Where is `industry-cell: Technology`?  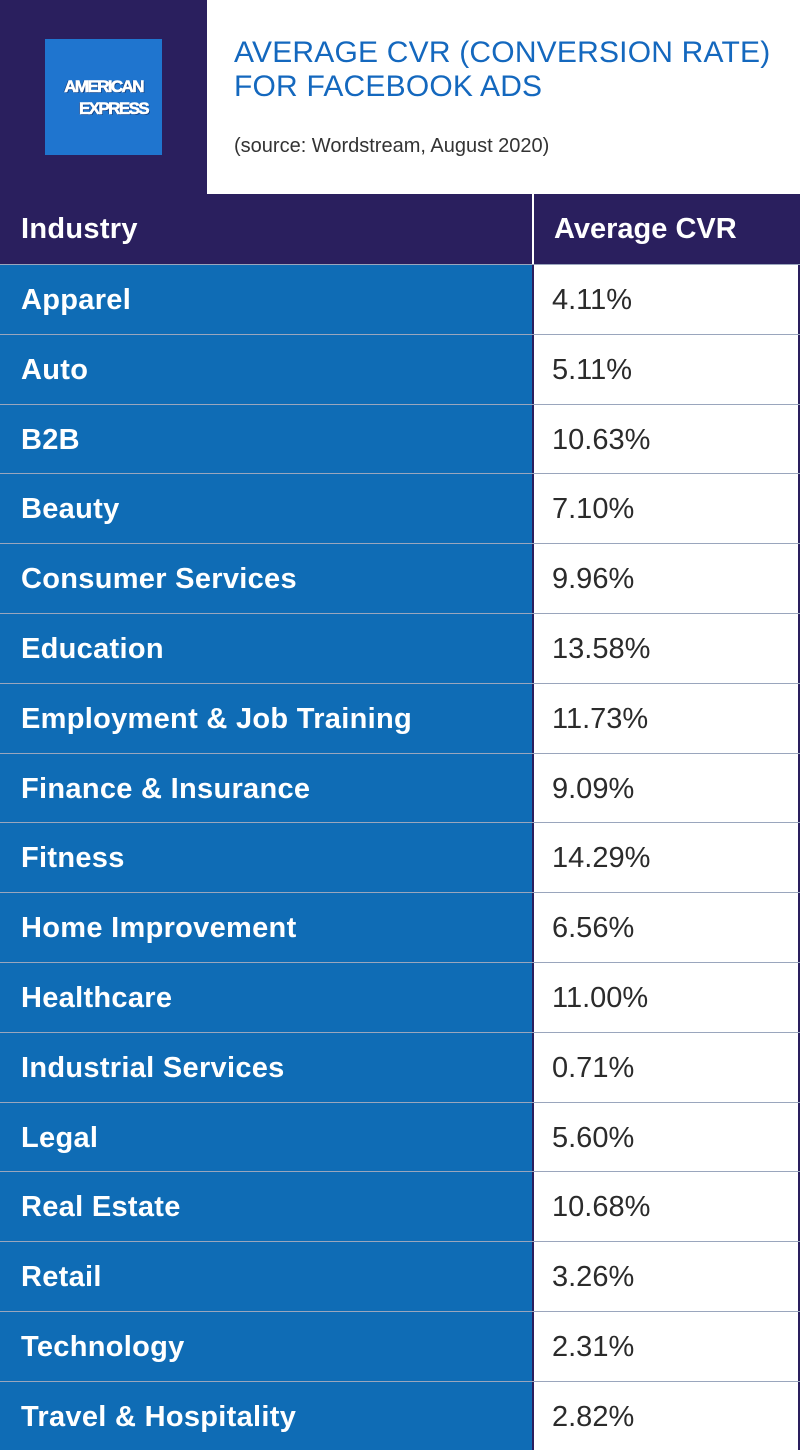 industry-cell: Technology is located at coordinates (266, 1346).